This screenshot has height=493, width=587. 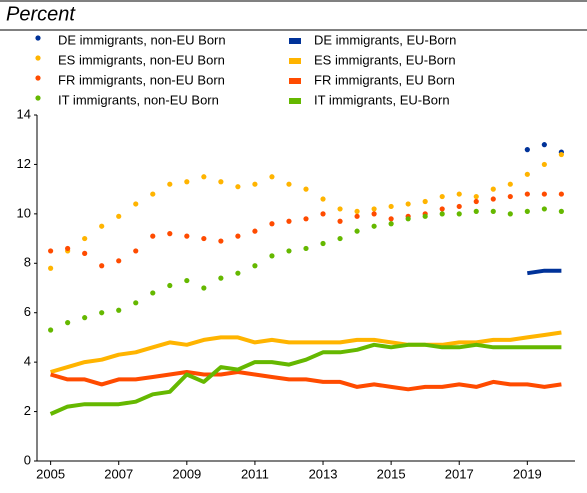 I want to click on y-tick-label: 8, so click(x=27, y=262).